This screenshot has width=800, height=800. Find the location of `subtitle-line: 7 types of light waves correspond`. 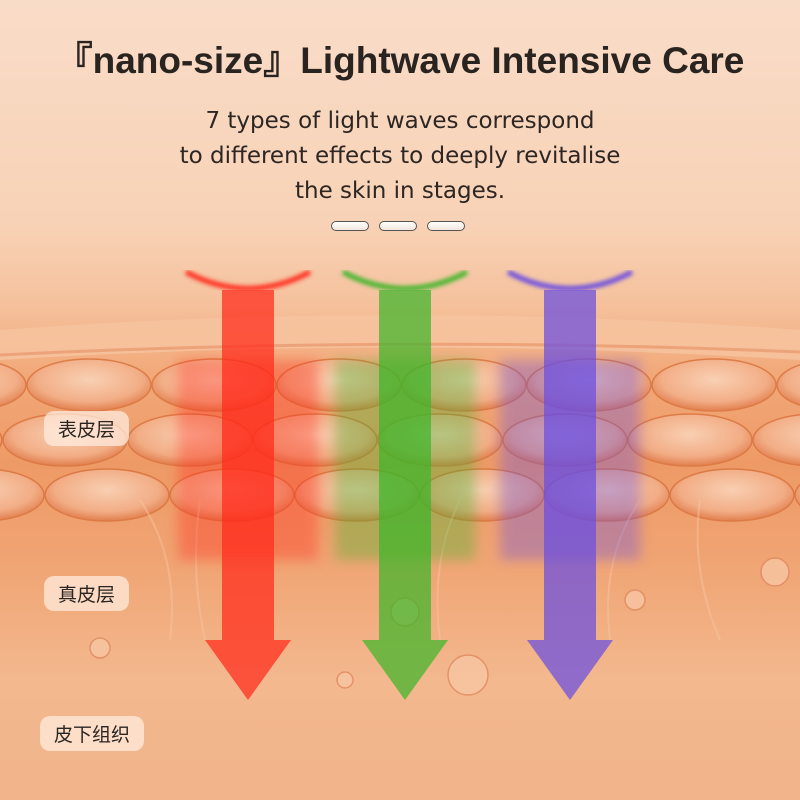

subtitle-line: 7 types of light waves correspond is located at coordinates (400, 121).